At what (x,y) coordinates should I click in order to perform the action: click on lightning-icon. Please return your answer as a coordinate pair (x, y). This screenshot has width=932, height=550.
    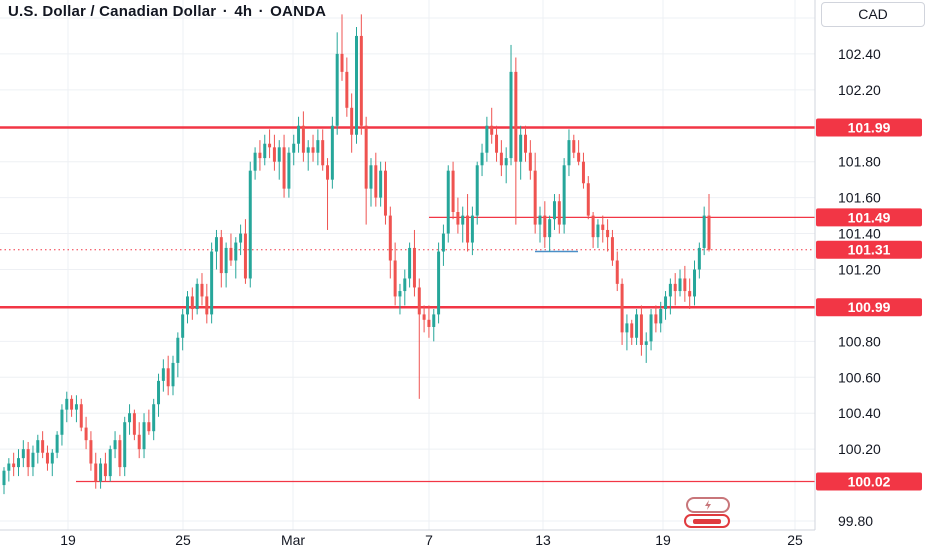
    Looking at the image, I should click on (708, 505).